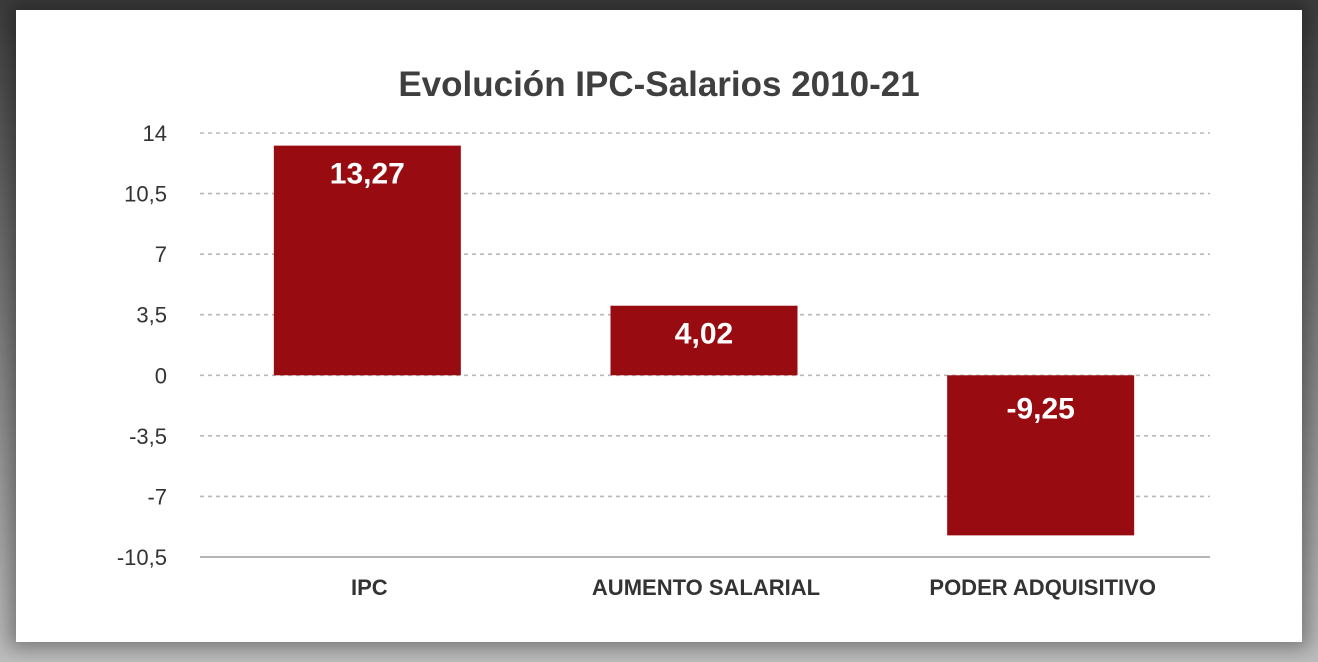 The height and width of the screenshot is (662, 1318). Describe the element at coordinates (367, 174) in the screenshot. I see `data-label: 13,27` at that location.